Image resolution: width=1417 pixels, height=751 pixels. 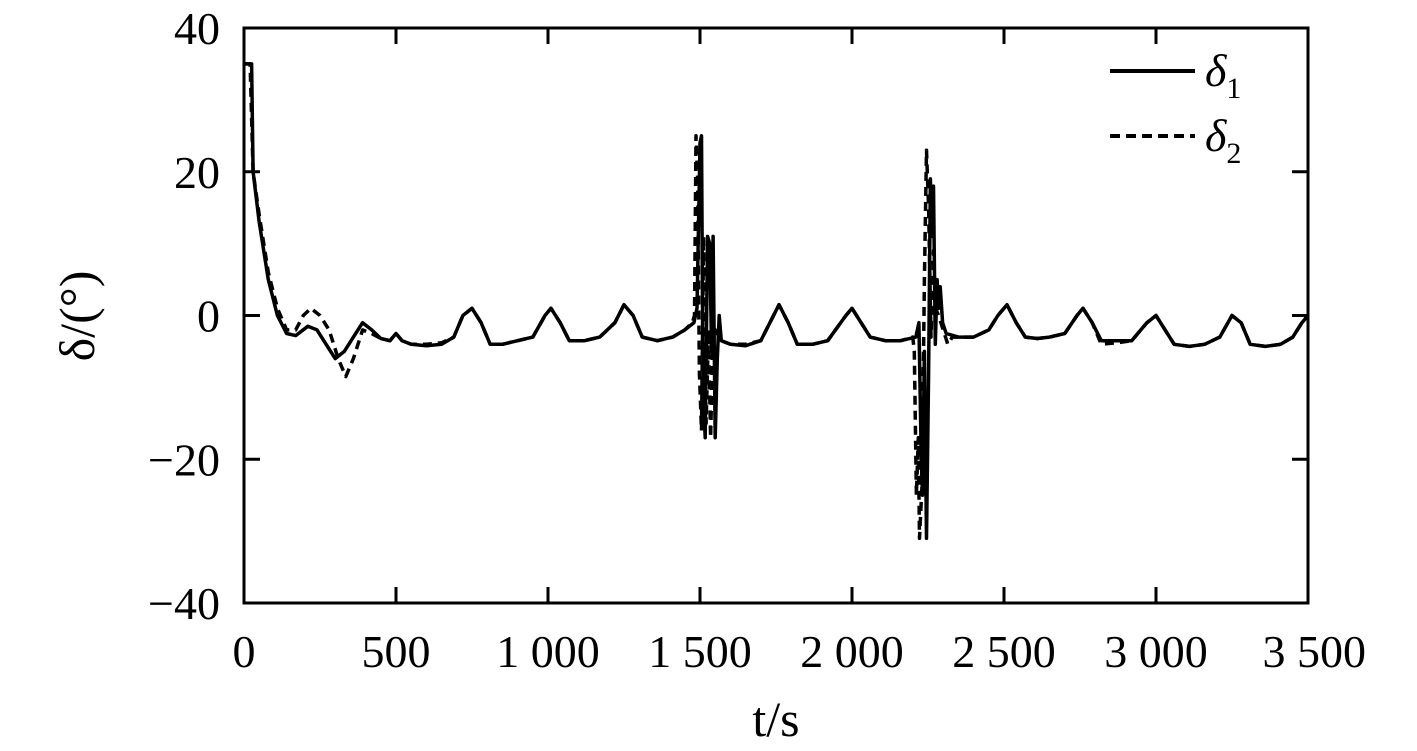 What do you see at coordinates (1004, 651) in the screenshot?
I see `x-tick-label: 2 500` at bounding box center [1004, 651].